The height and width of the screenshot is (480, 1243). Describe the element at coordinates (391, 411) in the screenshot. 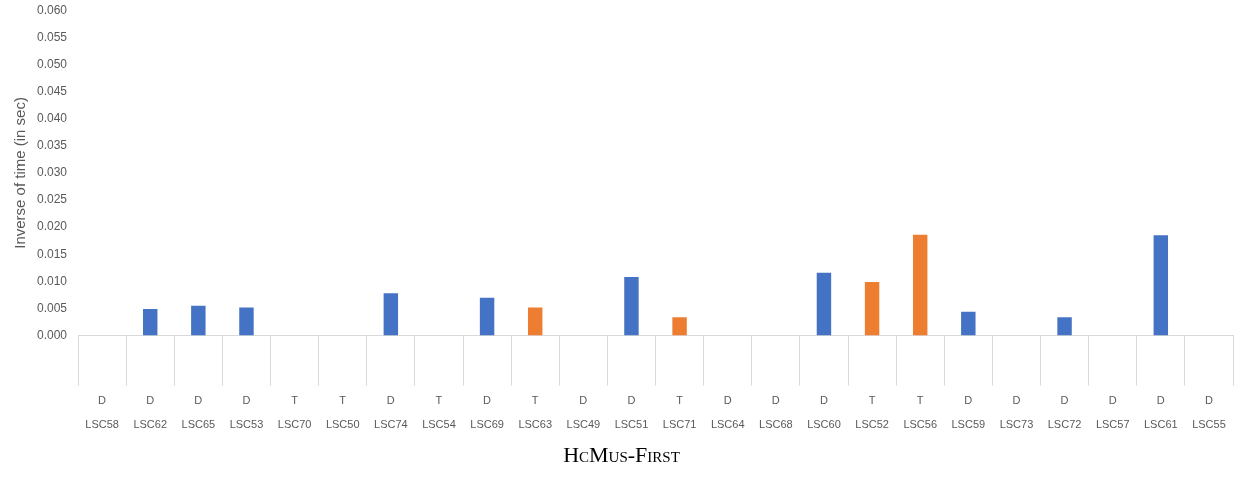

I see `x-tick-label: D LSC74` at that location.